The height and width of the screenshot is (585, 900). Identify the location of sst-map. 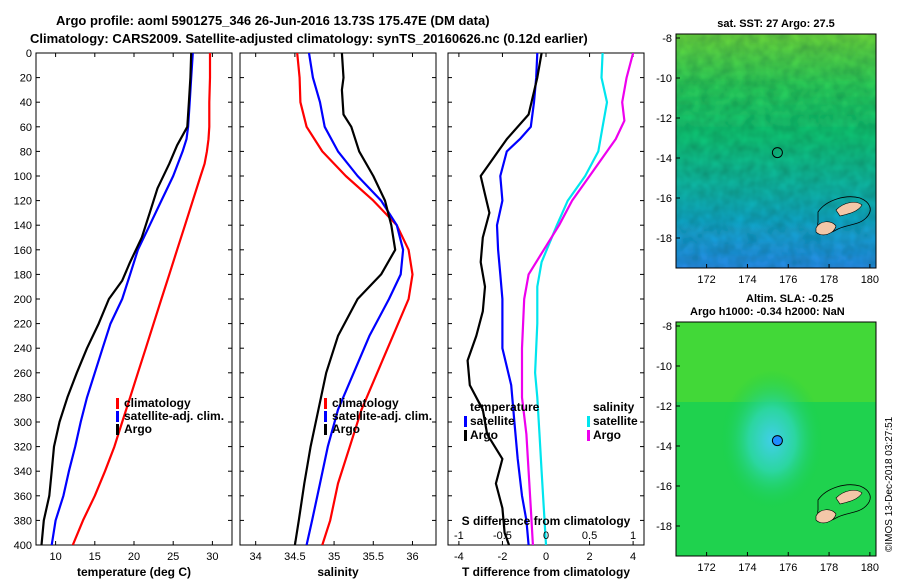
(776, 151).